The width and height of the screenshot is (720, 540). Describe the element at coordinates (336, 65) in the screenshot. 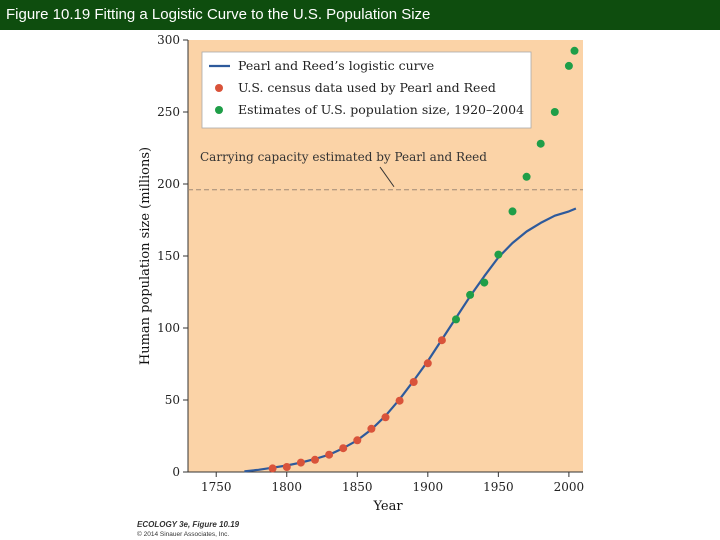

I see `legend-label: Pearl and Reed’s logistic curve` at that location.